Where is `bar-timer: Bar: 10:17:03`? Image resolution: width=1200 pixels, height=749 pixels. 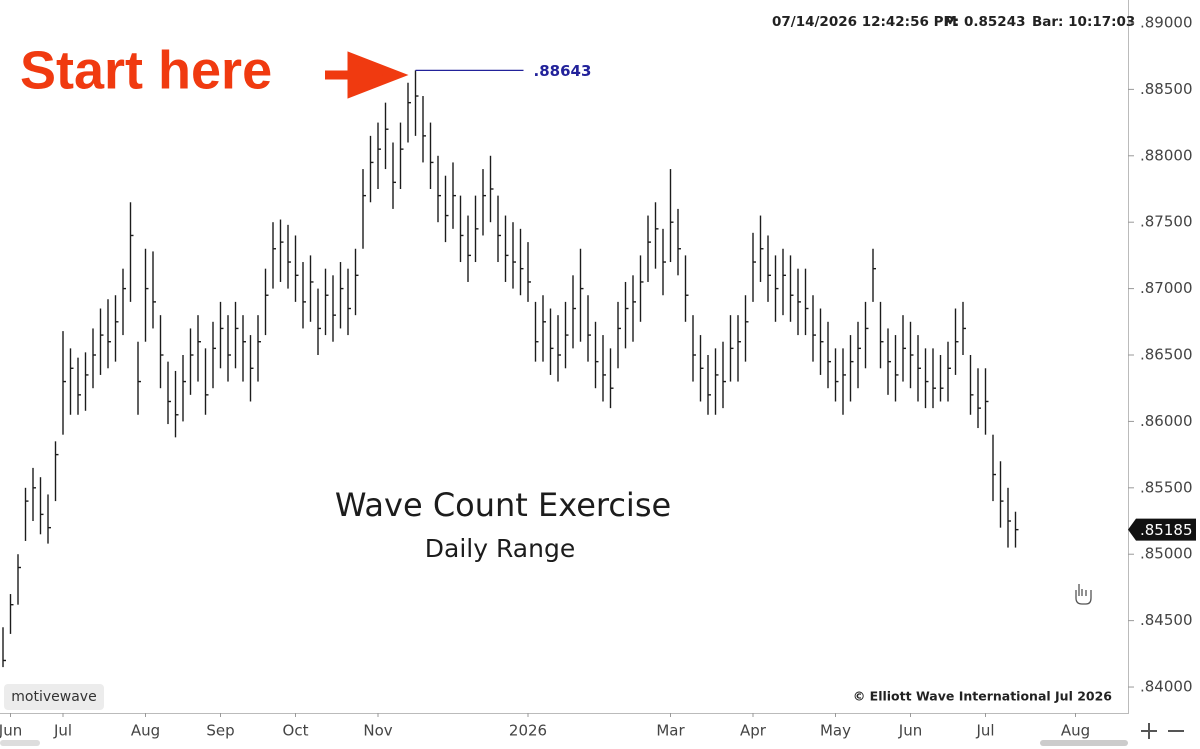
bar-timer: Bar: 10:17:03 is located at coordinates (1083, 22).